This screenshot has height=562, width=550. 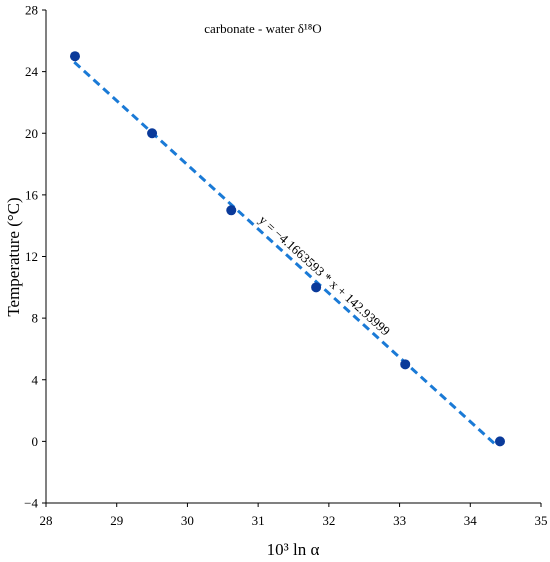 I want to click on x-tick-label: 34, so click(x=471, y=520).